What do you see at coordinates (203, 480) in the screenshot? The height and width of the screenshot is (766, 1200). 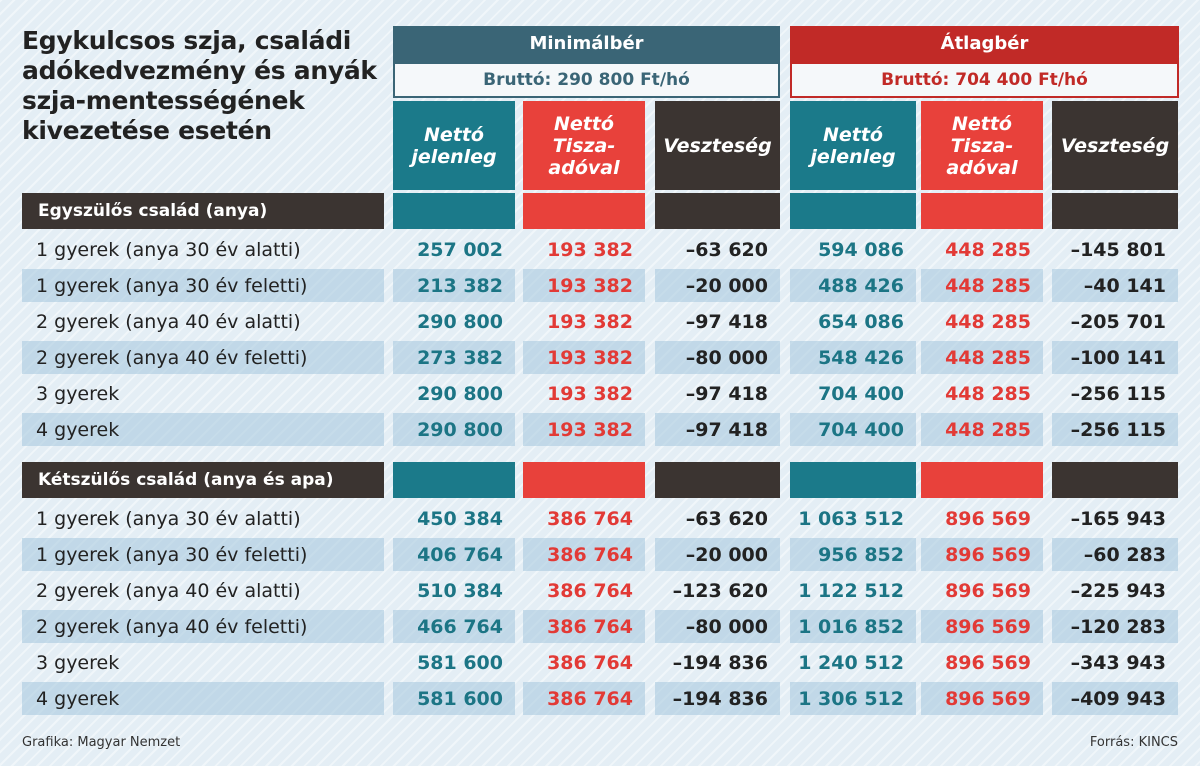 I see `section-label: Kétszülős család (anya és apa)` at bounding box center [203, 480].